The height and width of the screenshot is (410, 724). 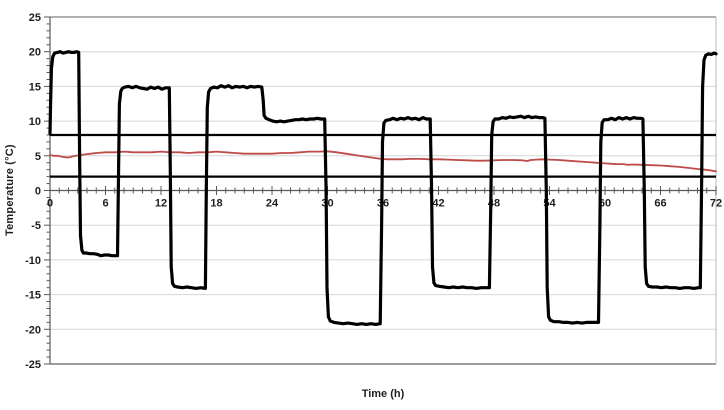 What do you see at coordinates (33, 296) in the screenshot?
I see `y-tick-label: -15` at bounding box center [33, 296].